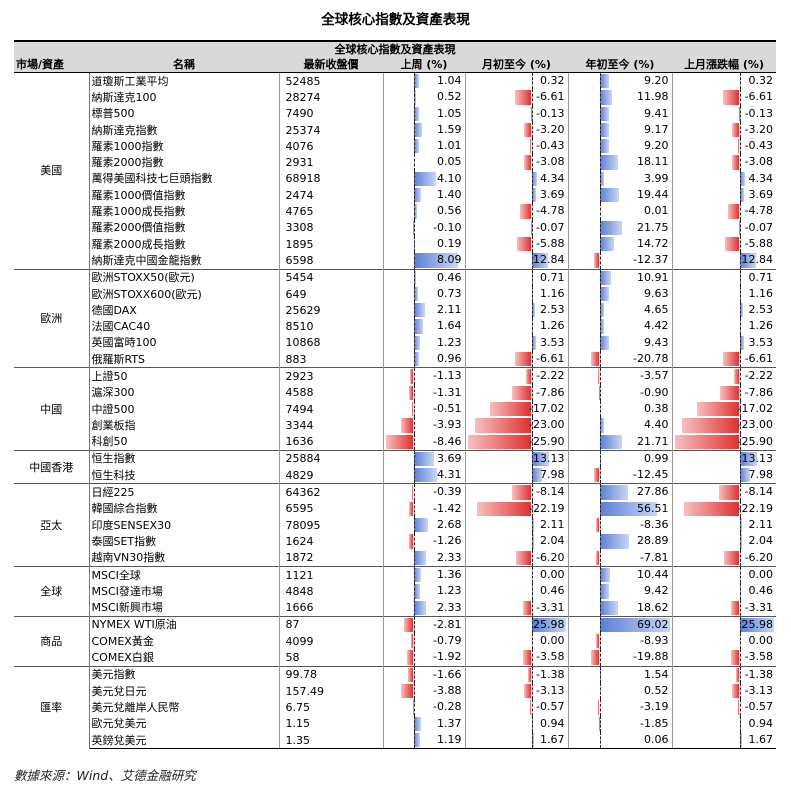 The height and width of the screenshot is (794, 791). I want to click on value-ytd: 21.71, so click(653, 441).